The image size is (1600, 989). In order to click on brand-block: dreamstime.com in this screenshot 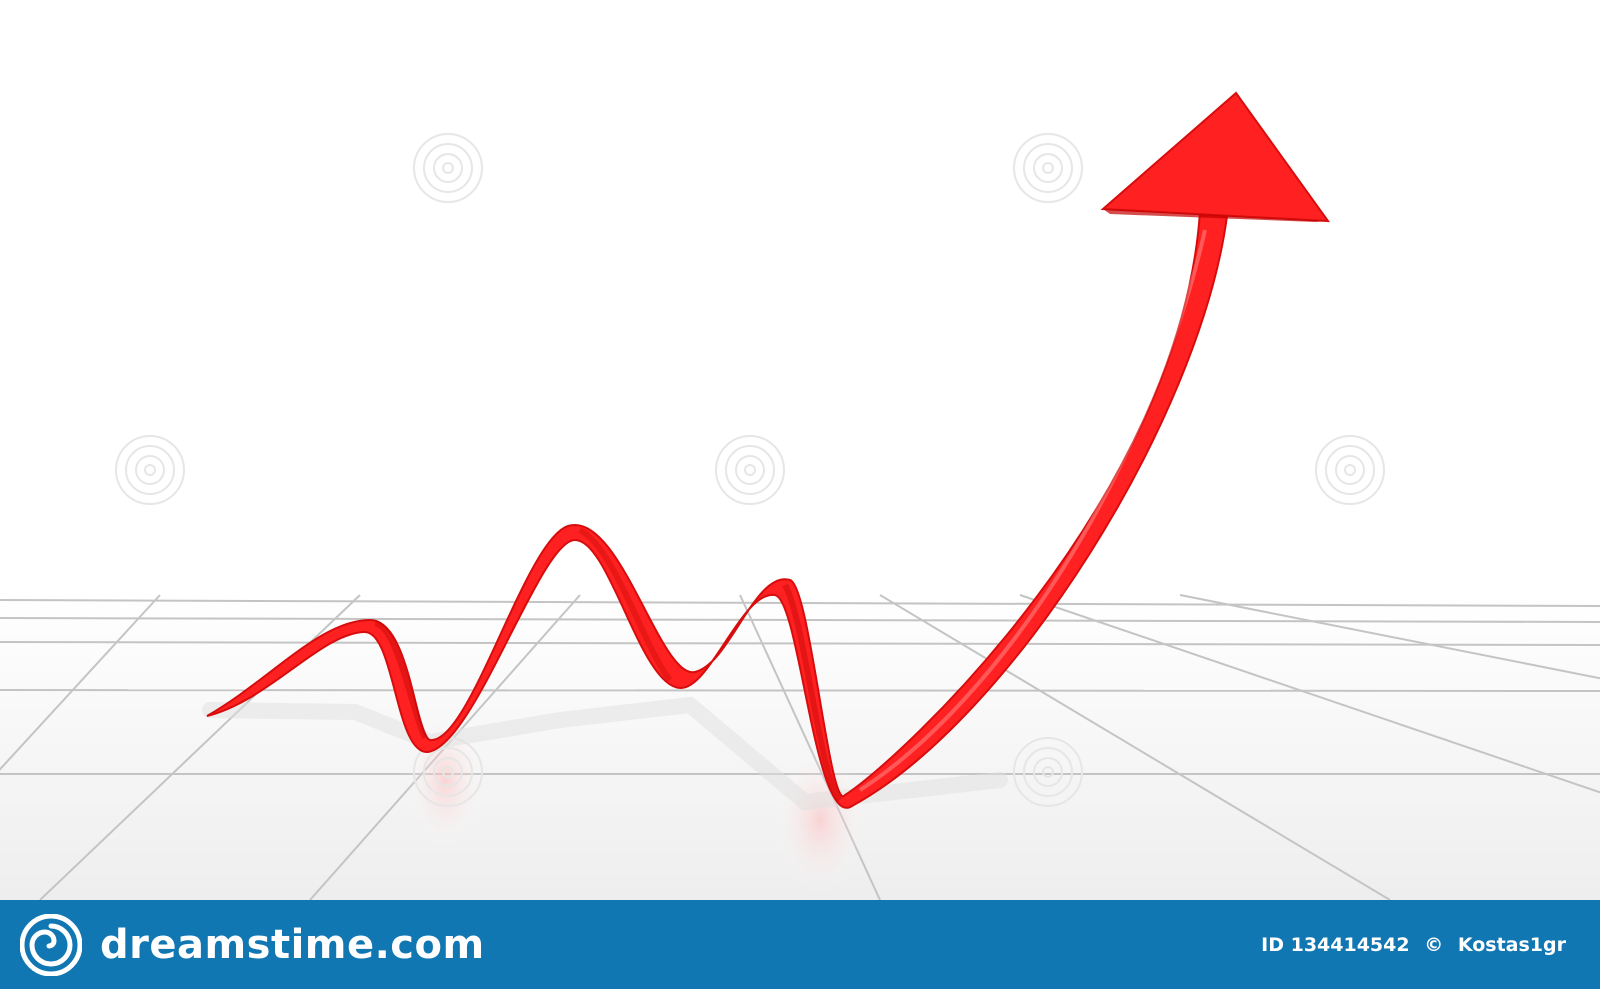, I will do `click(252, 944)`.